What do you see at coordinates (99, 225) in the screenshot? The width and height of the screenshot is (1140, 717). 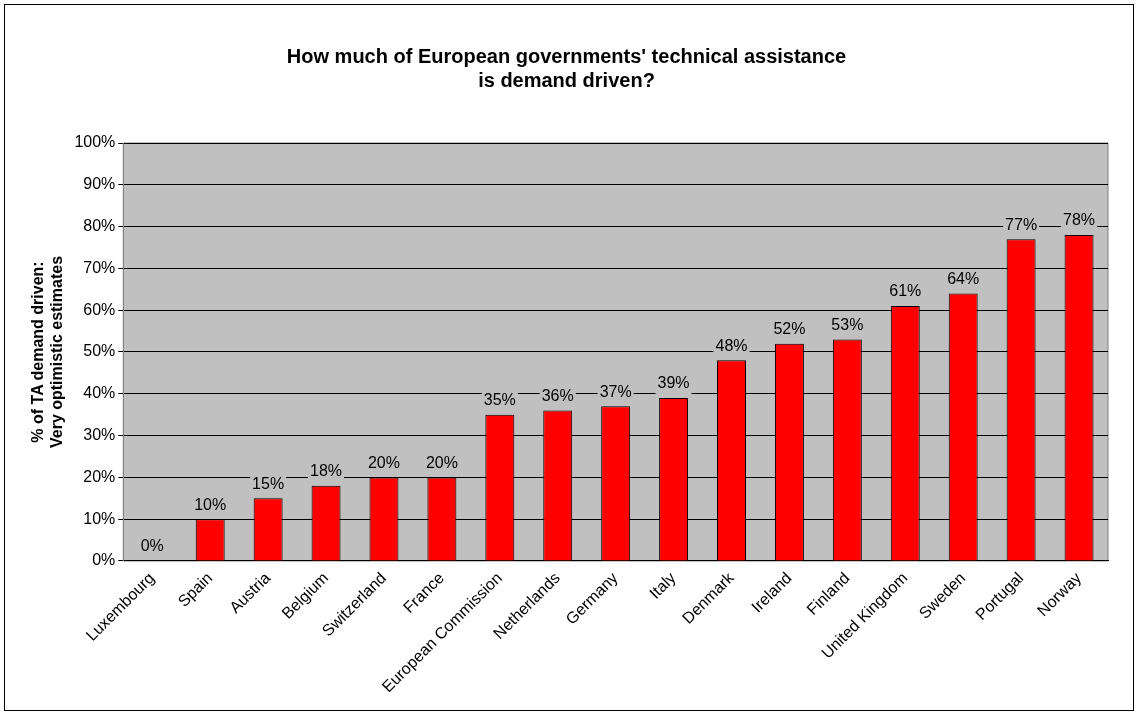 I see `y-tick-label: 80%` at bounding box center [99, 225].